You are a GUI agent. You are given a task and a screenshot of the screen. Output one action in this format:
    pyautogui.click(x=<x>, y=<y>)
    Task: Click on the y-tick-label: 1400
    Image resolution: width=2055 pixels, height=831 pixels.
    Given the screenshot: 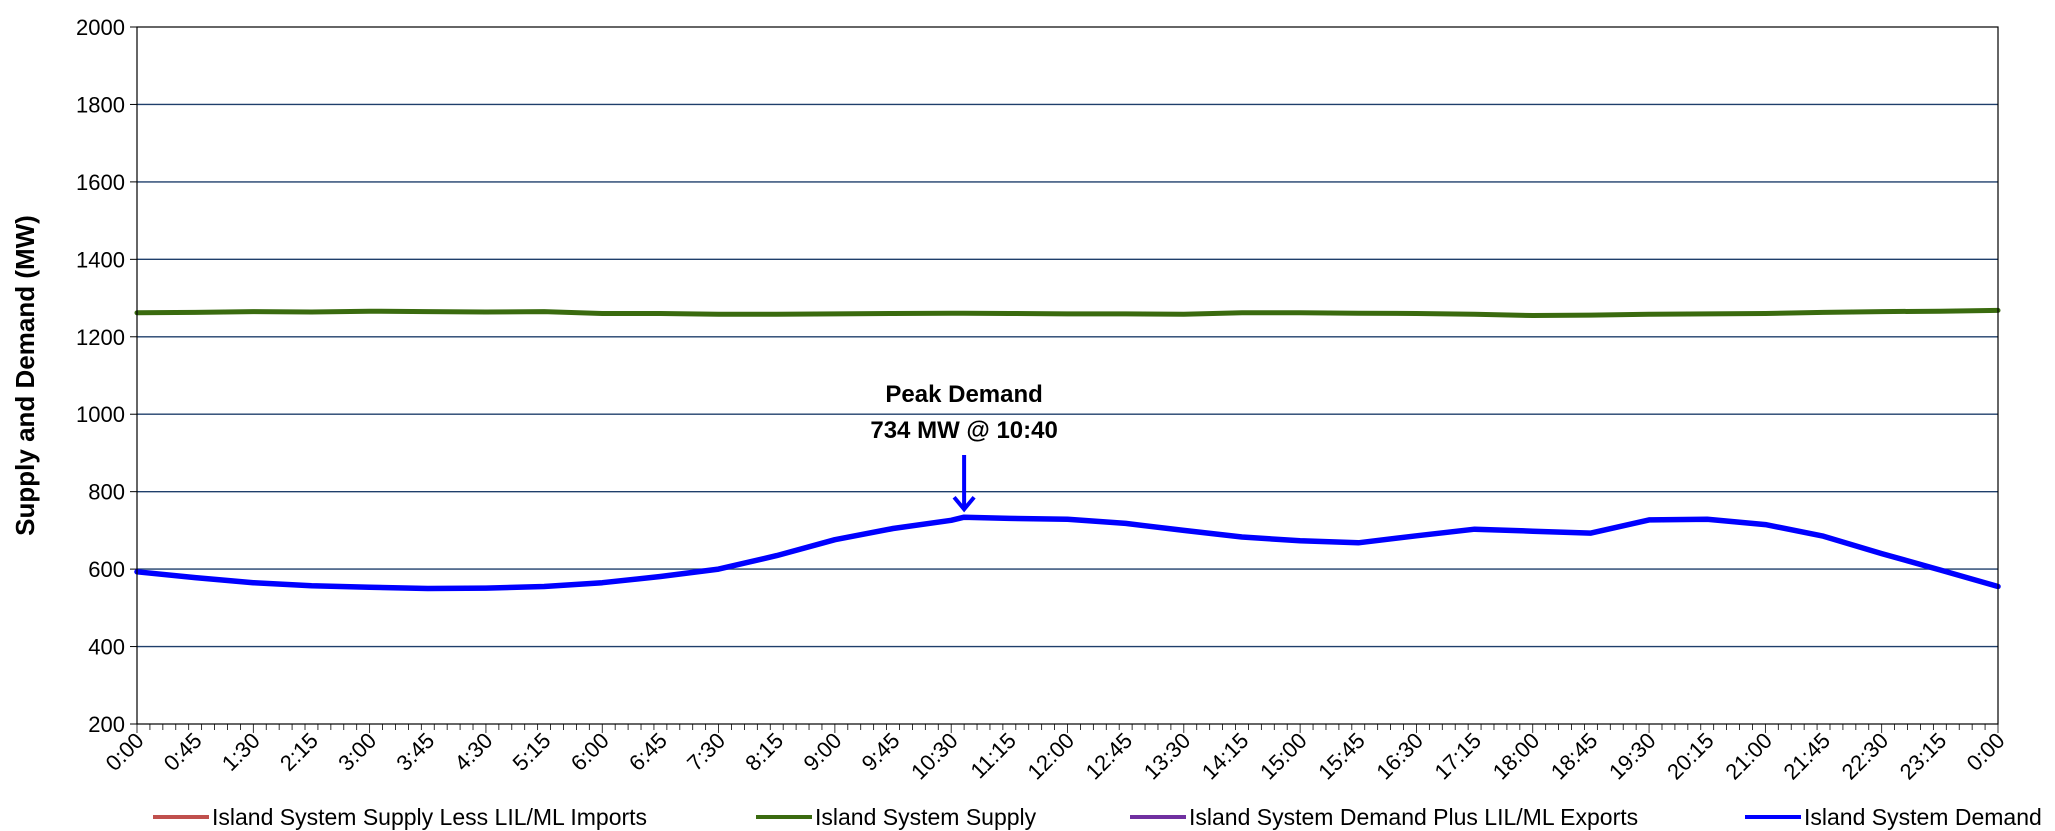 What is the action you would take?
    pyautogui.click(x=100, y=259)
    